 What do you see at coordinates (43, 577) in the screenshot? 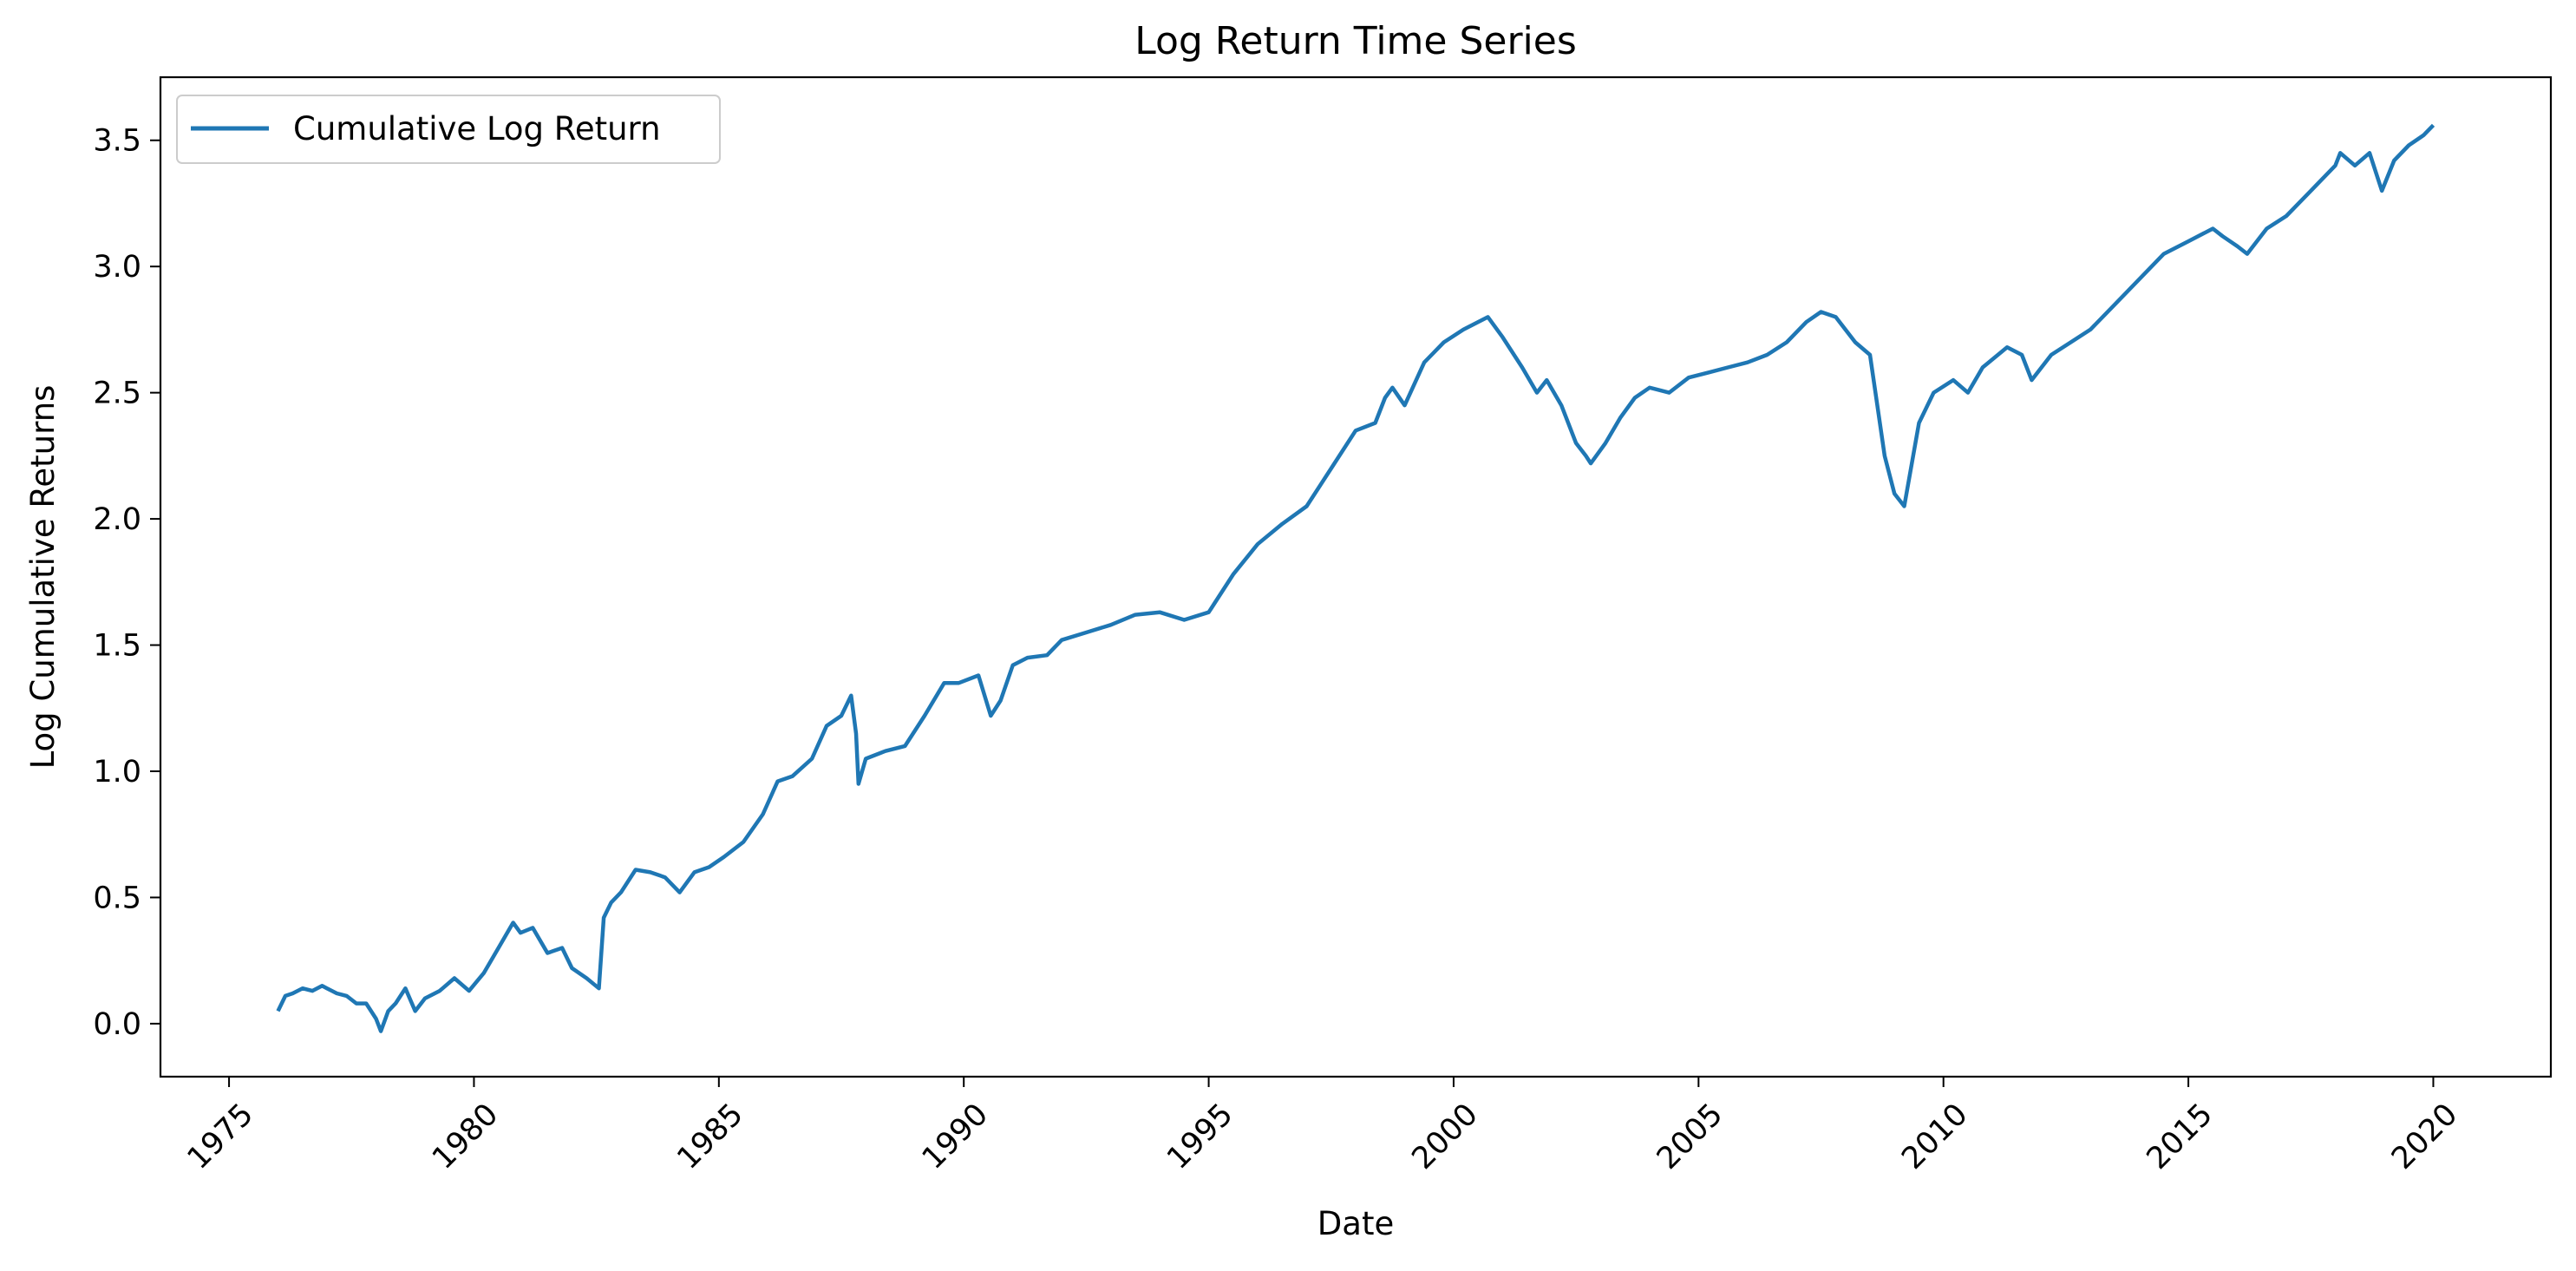
I see `y-axis-label: Log Cumulative Returns` at bounding box center [43, 577].